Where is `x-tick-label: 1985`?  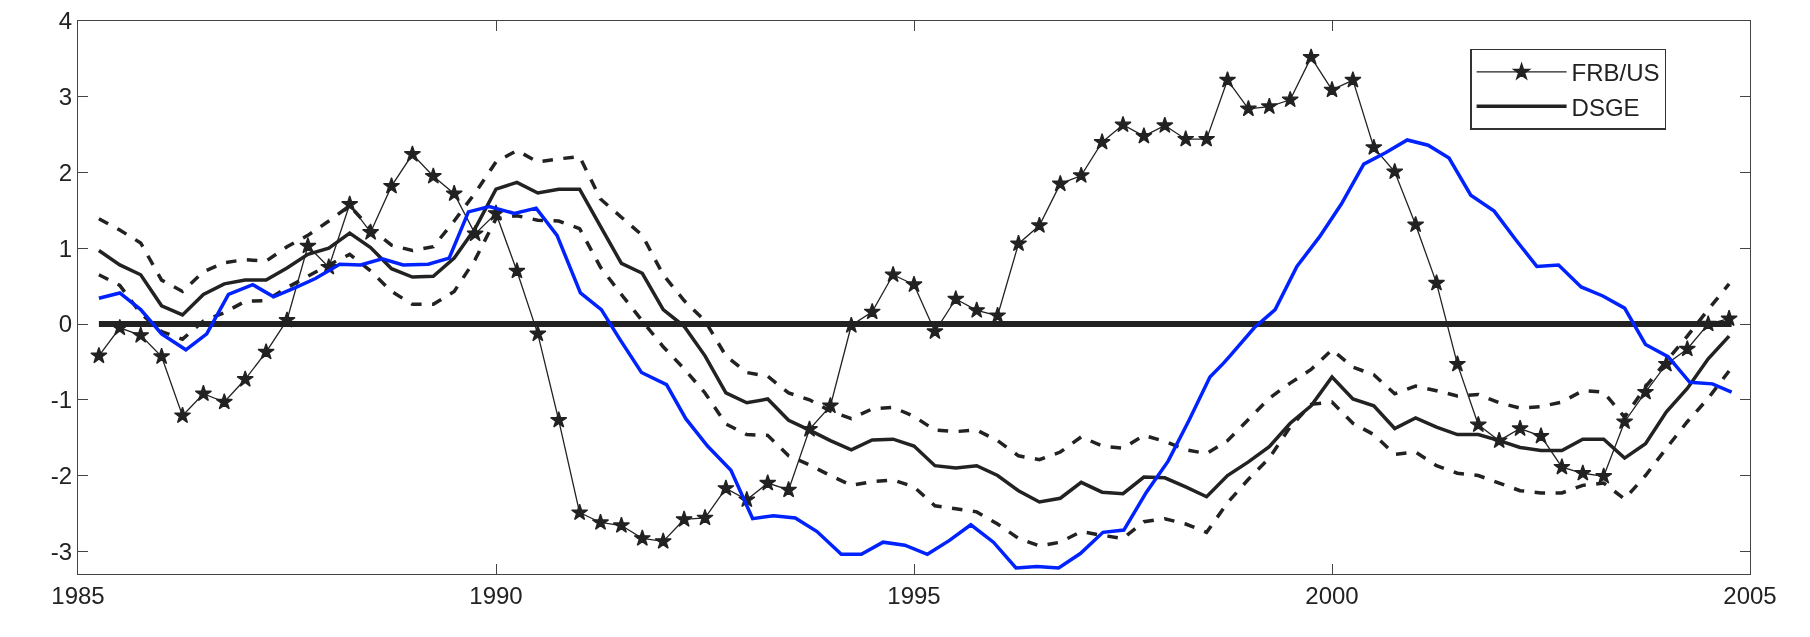
x-tick-label: 1985 is located at coordinates (78, 595).